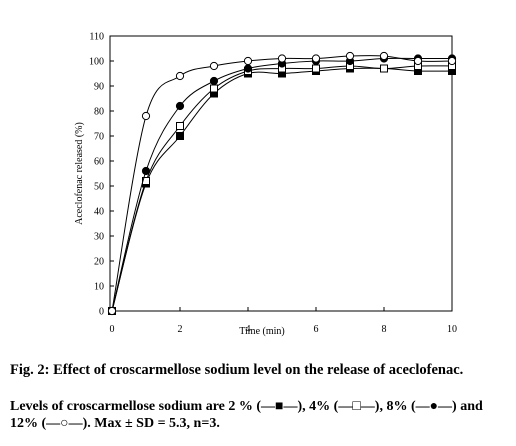 The width and height of the screenshot is (516, 446). What do you see at coordinates (180, 329) in the screenshot?
I see `x-tick-label: 2` at bounding box center [180, 329].